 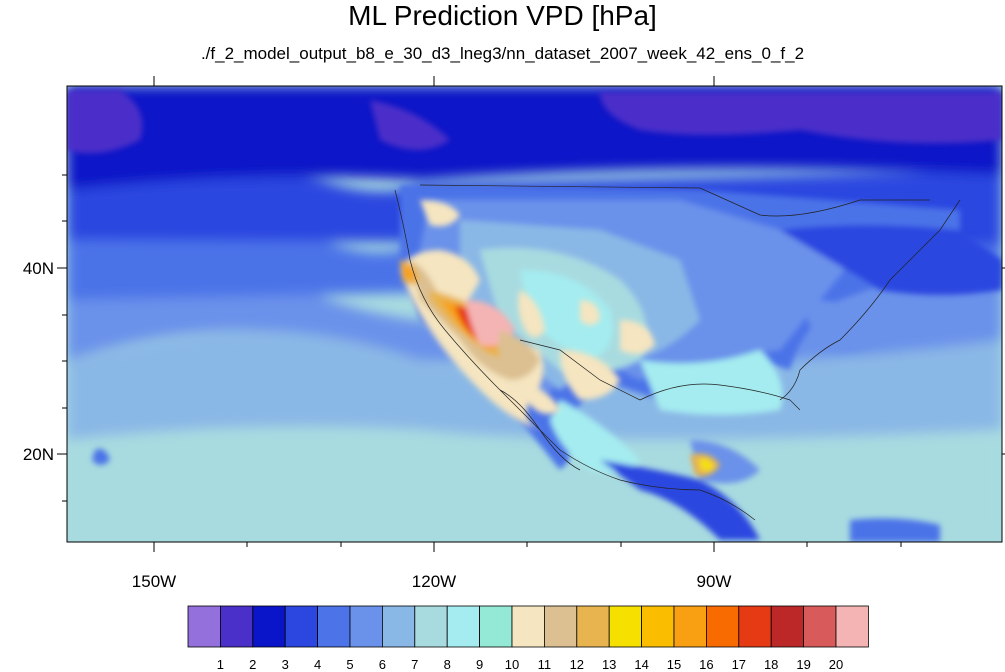 I want to click on colorbar-tick-label: 18, so click(x=771, y=664).